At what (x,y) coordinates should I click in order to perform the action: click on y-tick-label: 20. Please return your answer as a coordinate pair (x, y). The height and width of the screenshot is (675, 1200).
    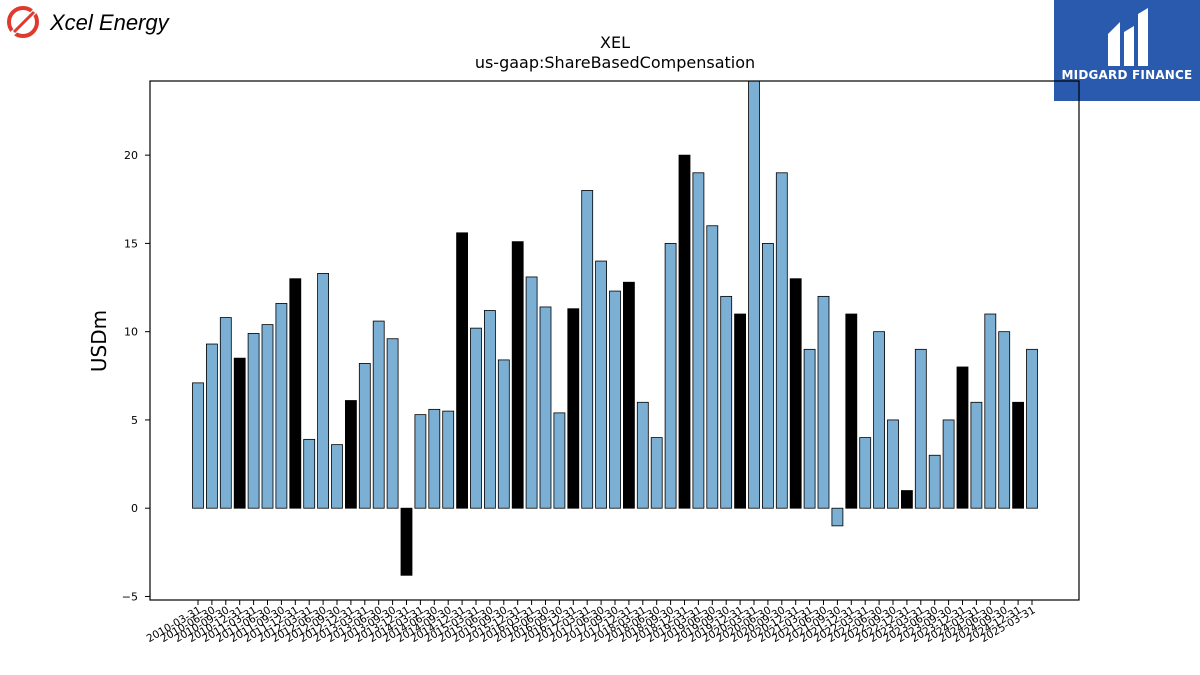
    Looking at the image, I should click on (131, 155).